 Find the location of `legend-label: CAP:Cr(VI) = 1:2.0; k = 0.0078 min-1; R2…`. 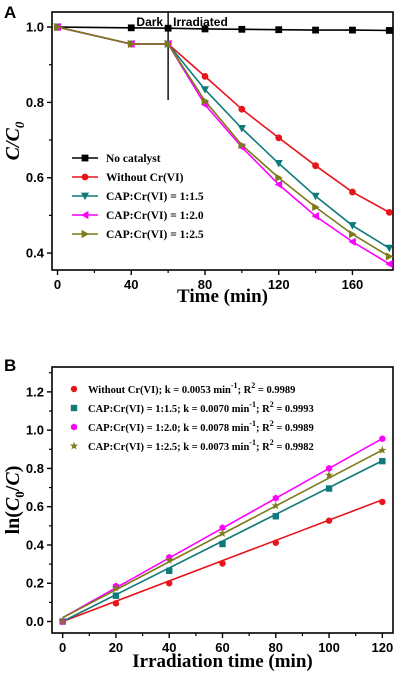

legend-label: CAP:Cr(VI) = 1:2.0; k = 0.0078 min-1; R2… is located at coordinates (201, 426).